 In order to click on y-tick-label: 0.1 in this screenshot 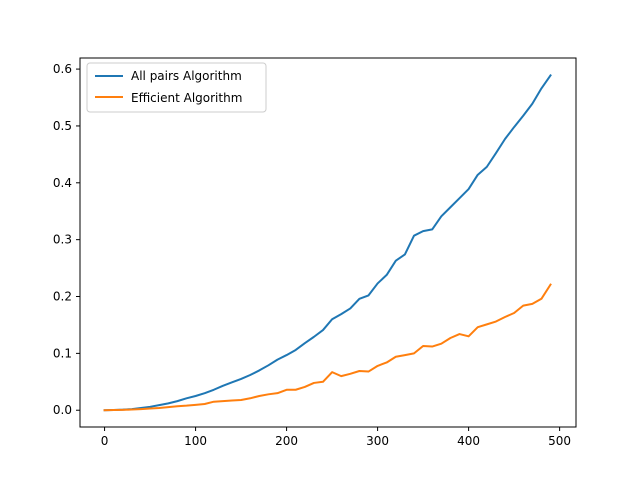, I will do `click(62, 353)`.